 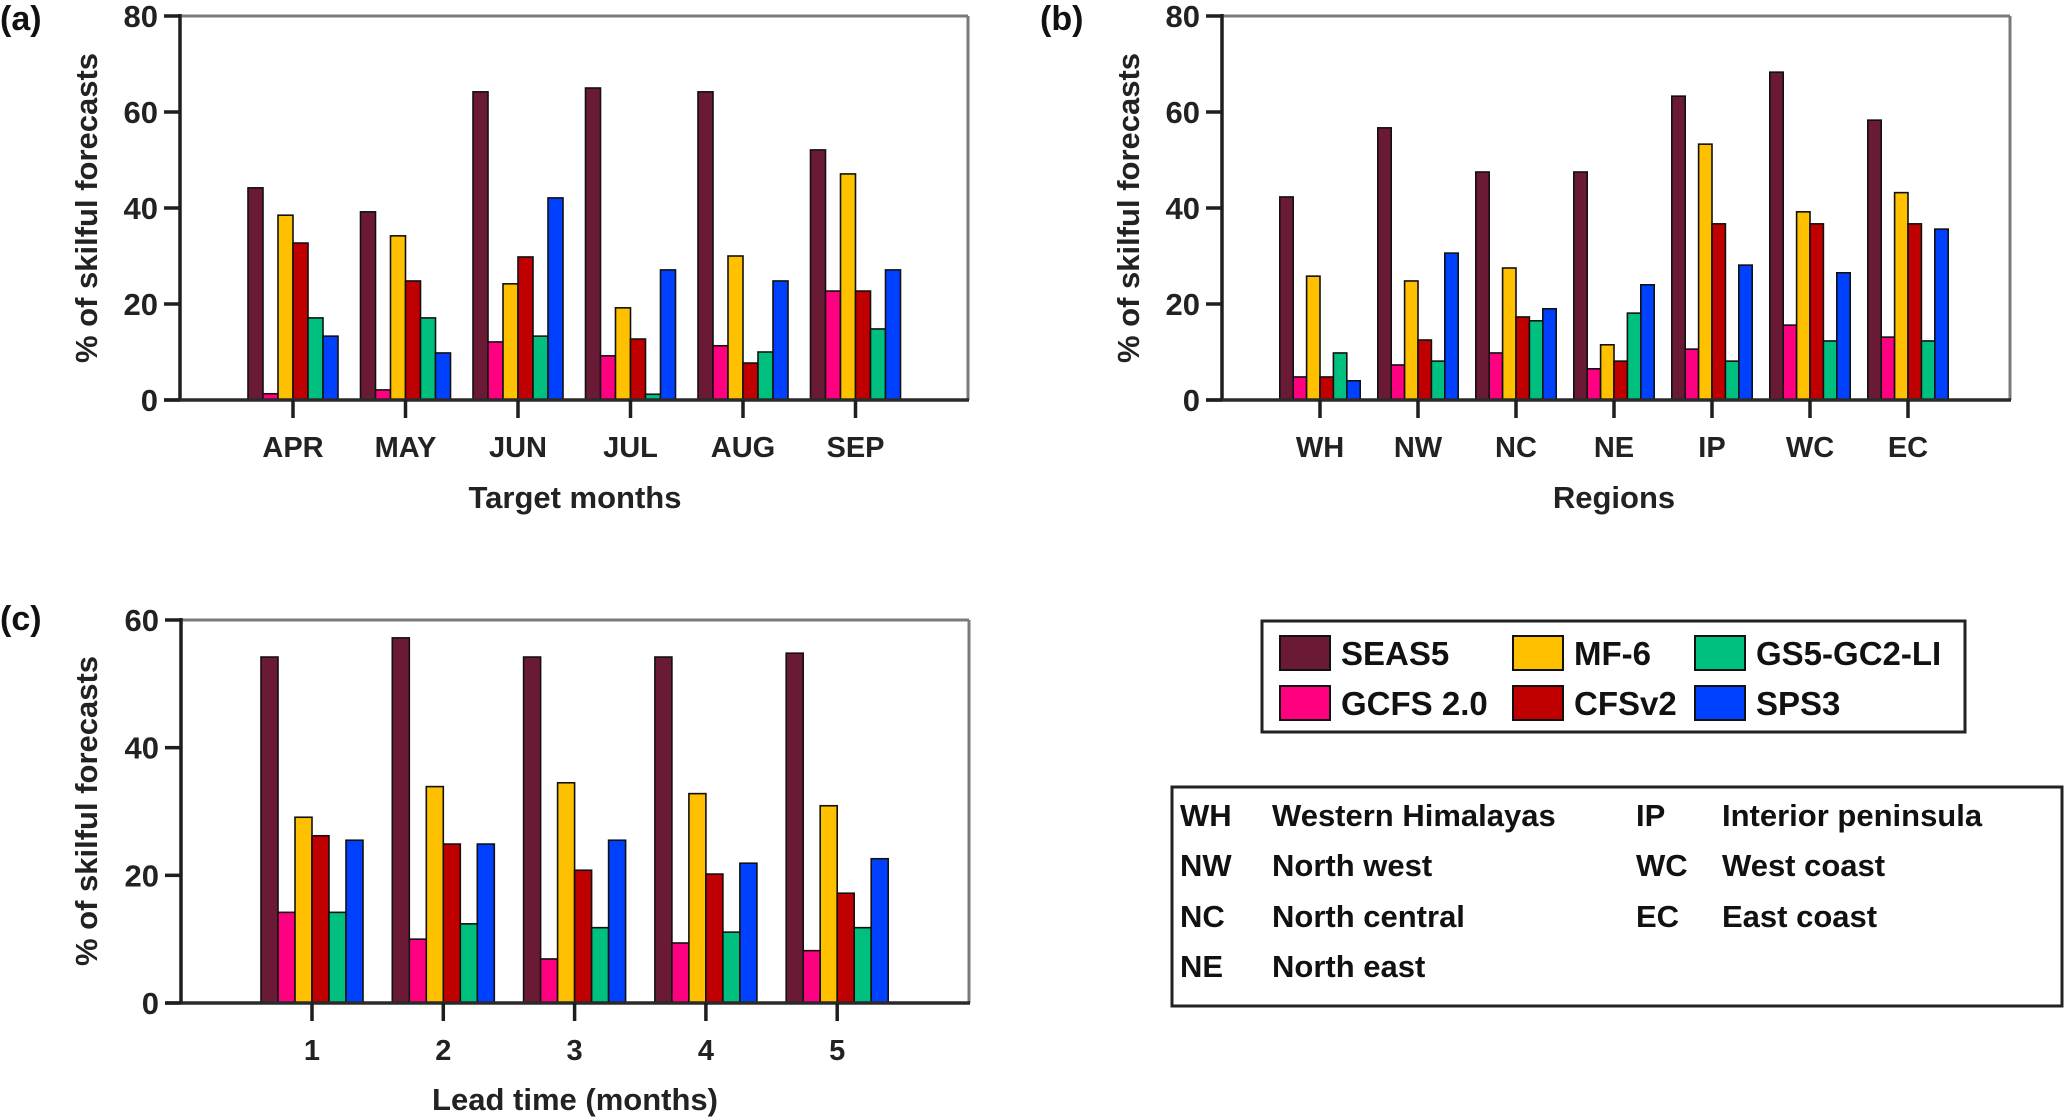 I want to click on bar-b-gs5-gc2-li-nw, so click(x=1438, y=380).